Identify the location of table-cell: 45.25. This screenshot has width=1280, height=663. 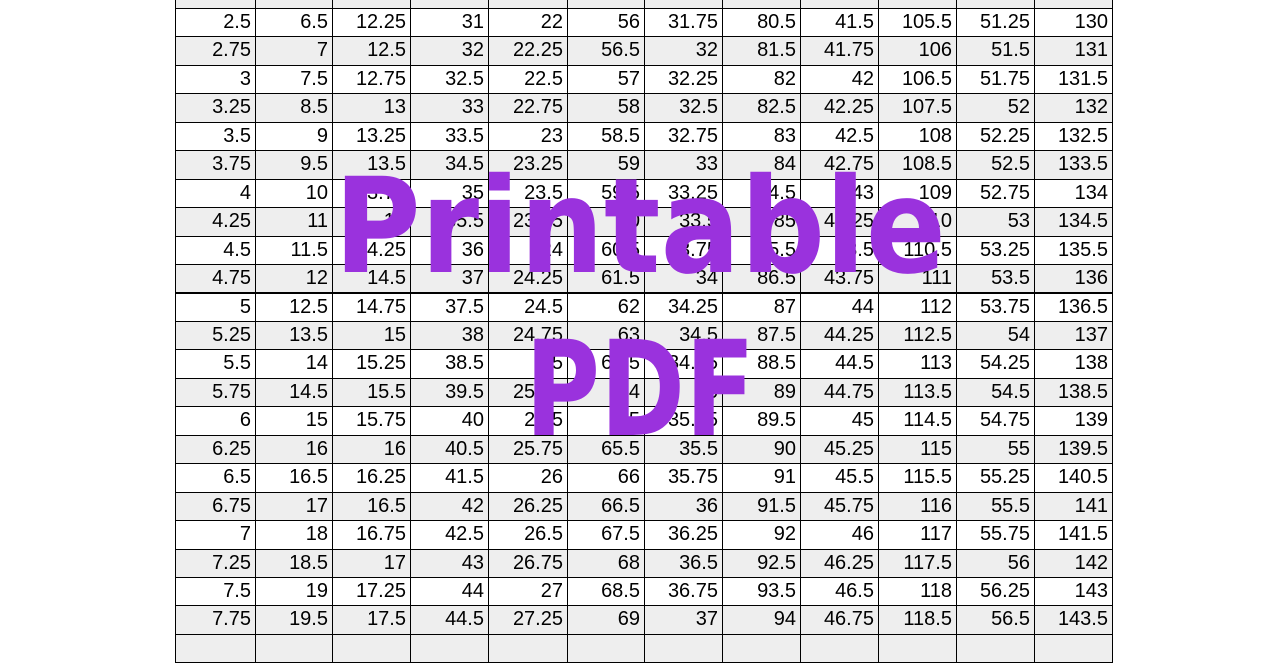
(839, 449).